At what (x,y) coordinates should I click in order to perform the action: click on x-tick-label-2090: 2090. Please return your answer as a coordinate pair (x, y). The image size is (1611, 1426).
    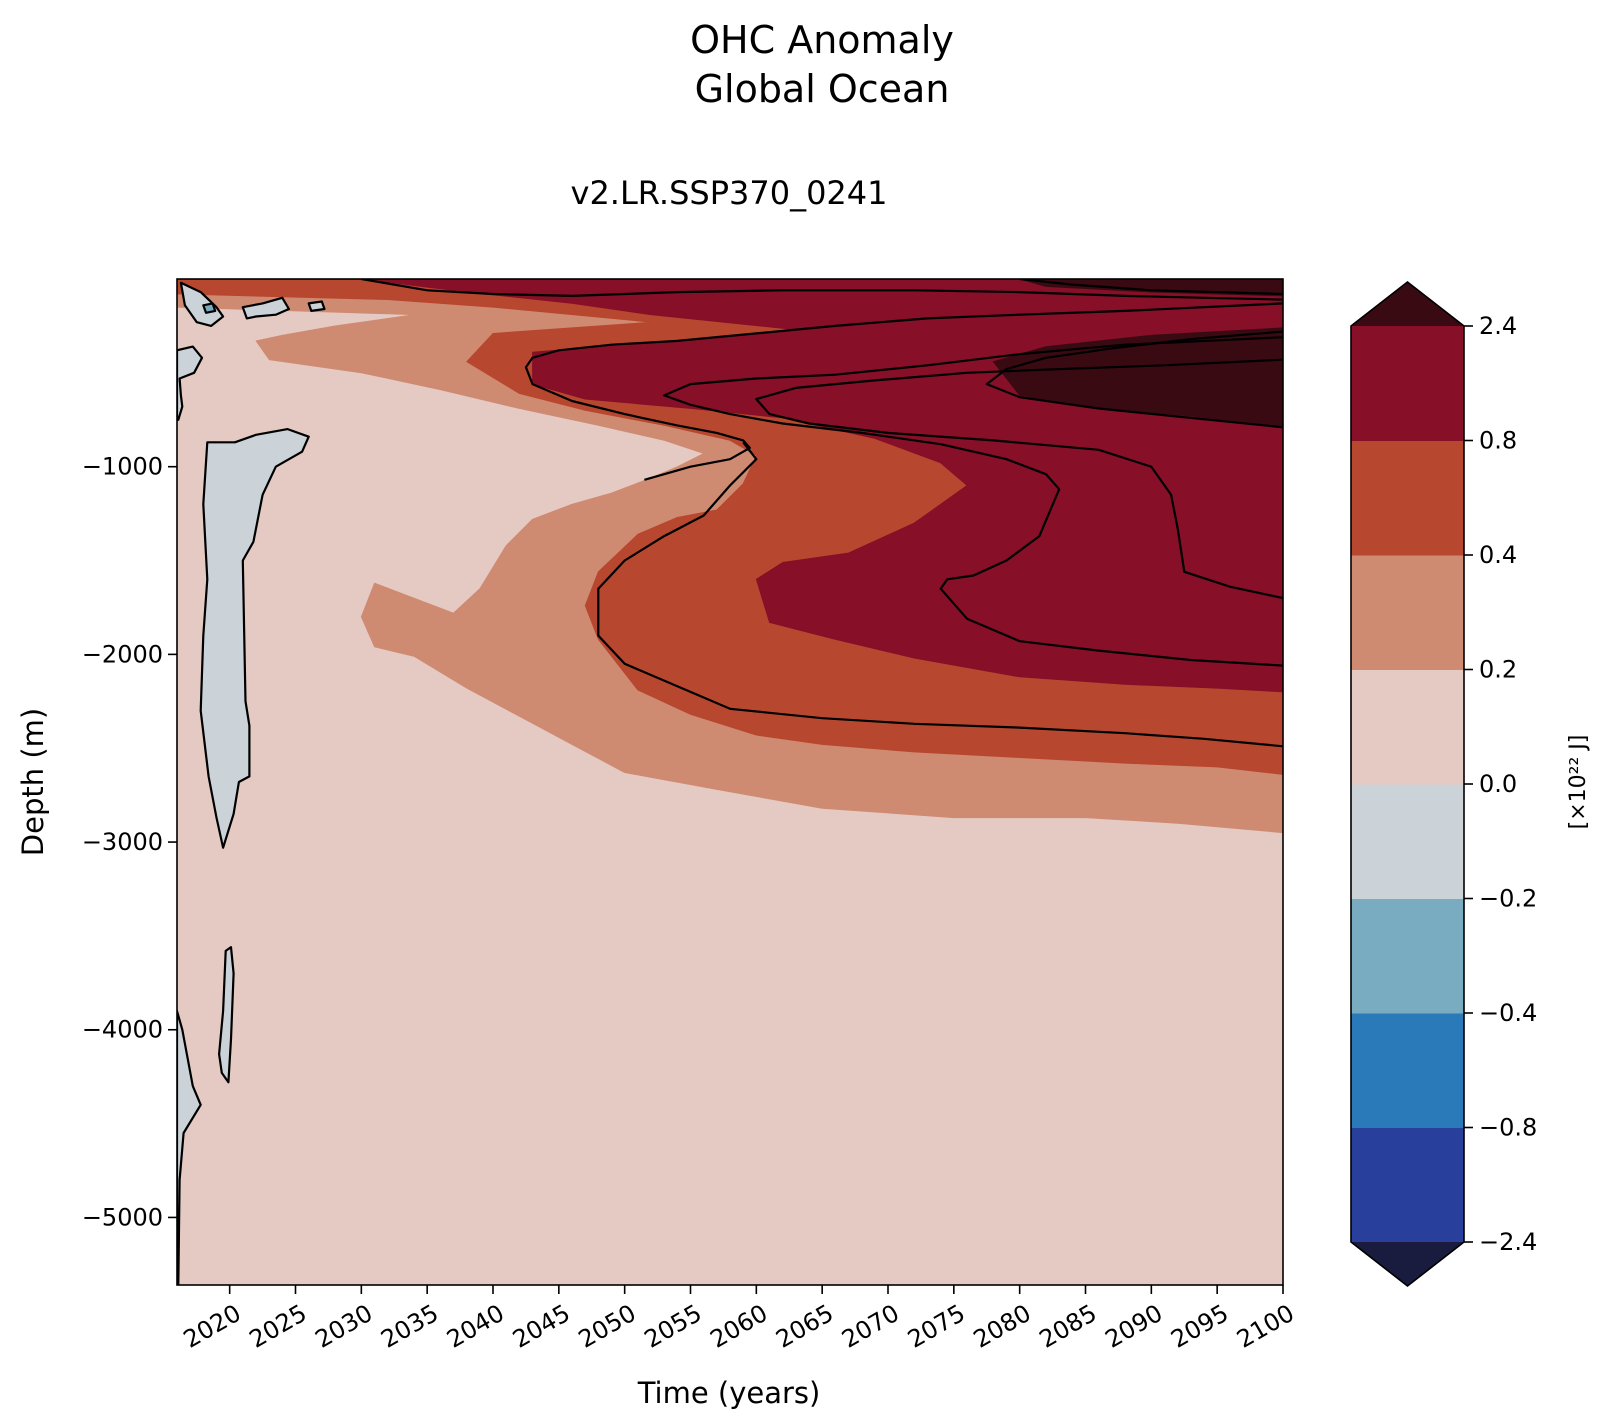
    Looking at the image, I should click on (1133, 1326).